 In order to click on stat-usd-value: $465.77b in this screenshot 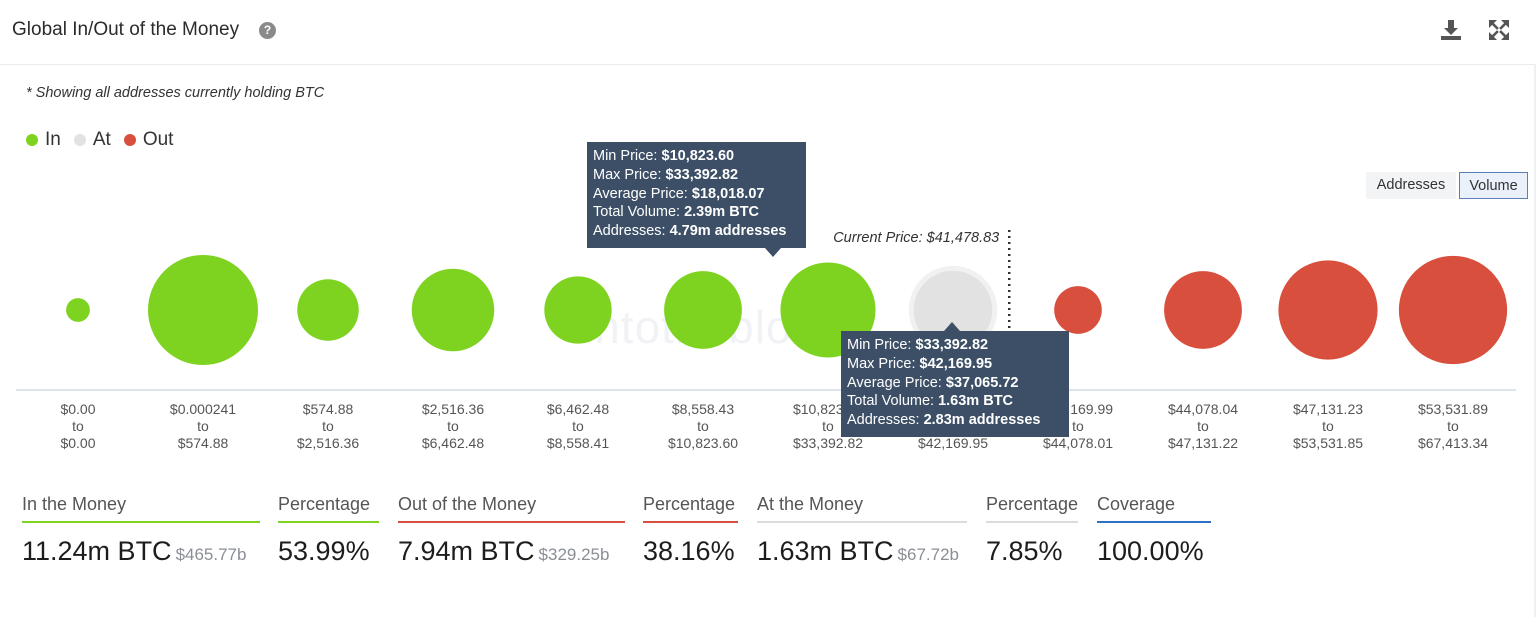, I will do `click(211, 554)`.